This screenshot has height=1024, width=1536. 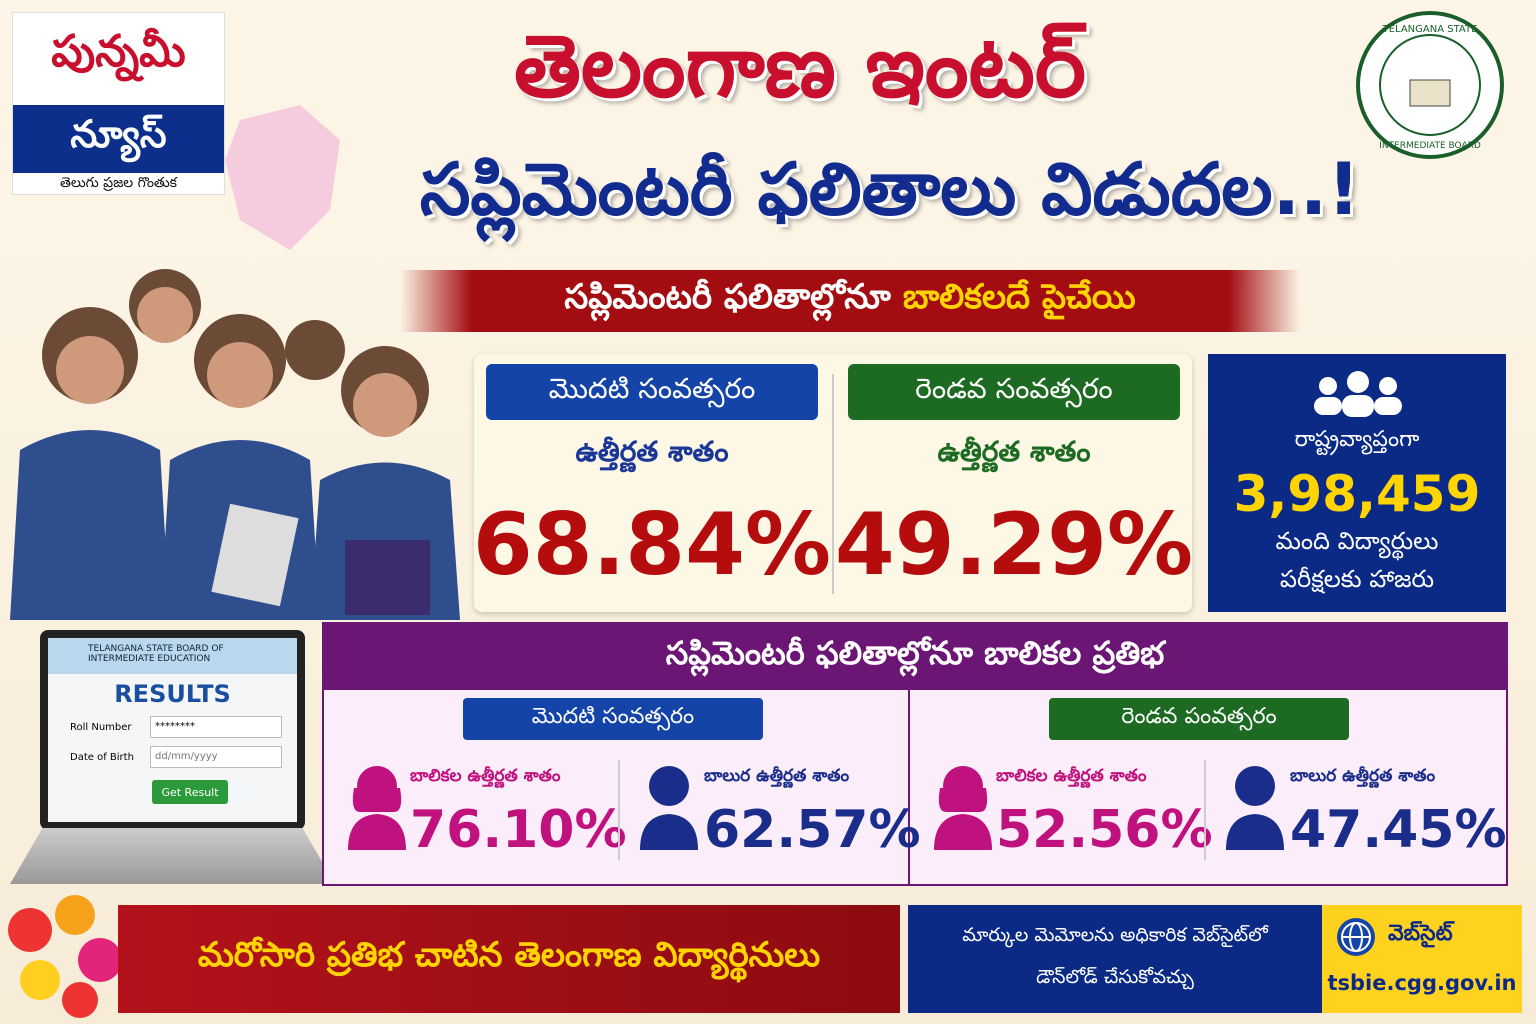 What do you see at coordinates (101, 727) in the screenshot?
I see `roll-label: Roll Number` at bounding box center [101, 727].